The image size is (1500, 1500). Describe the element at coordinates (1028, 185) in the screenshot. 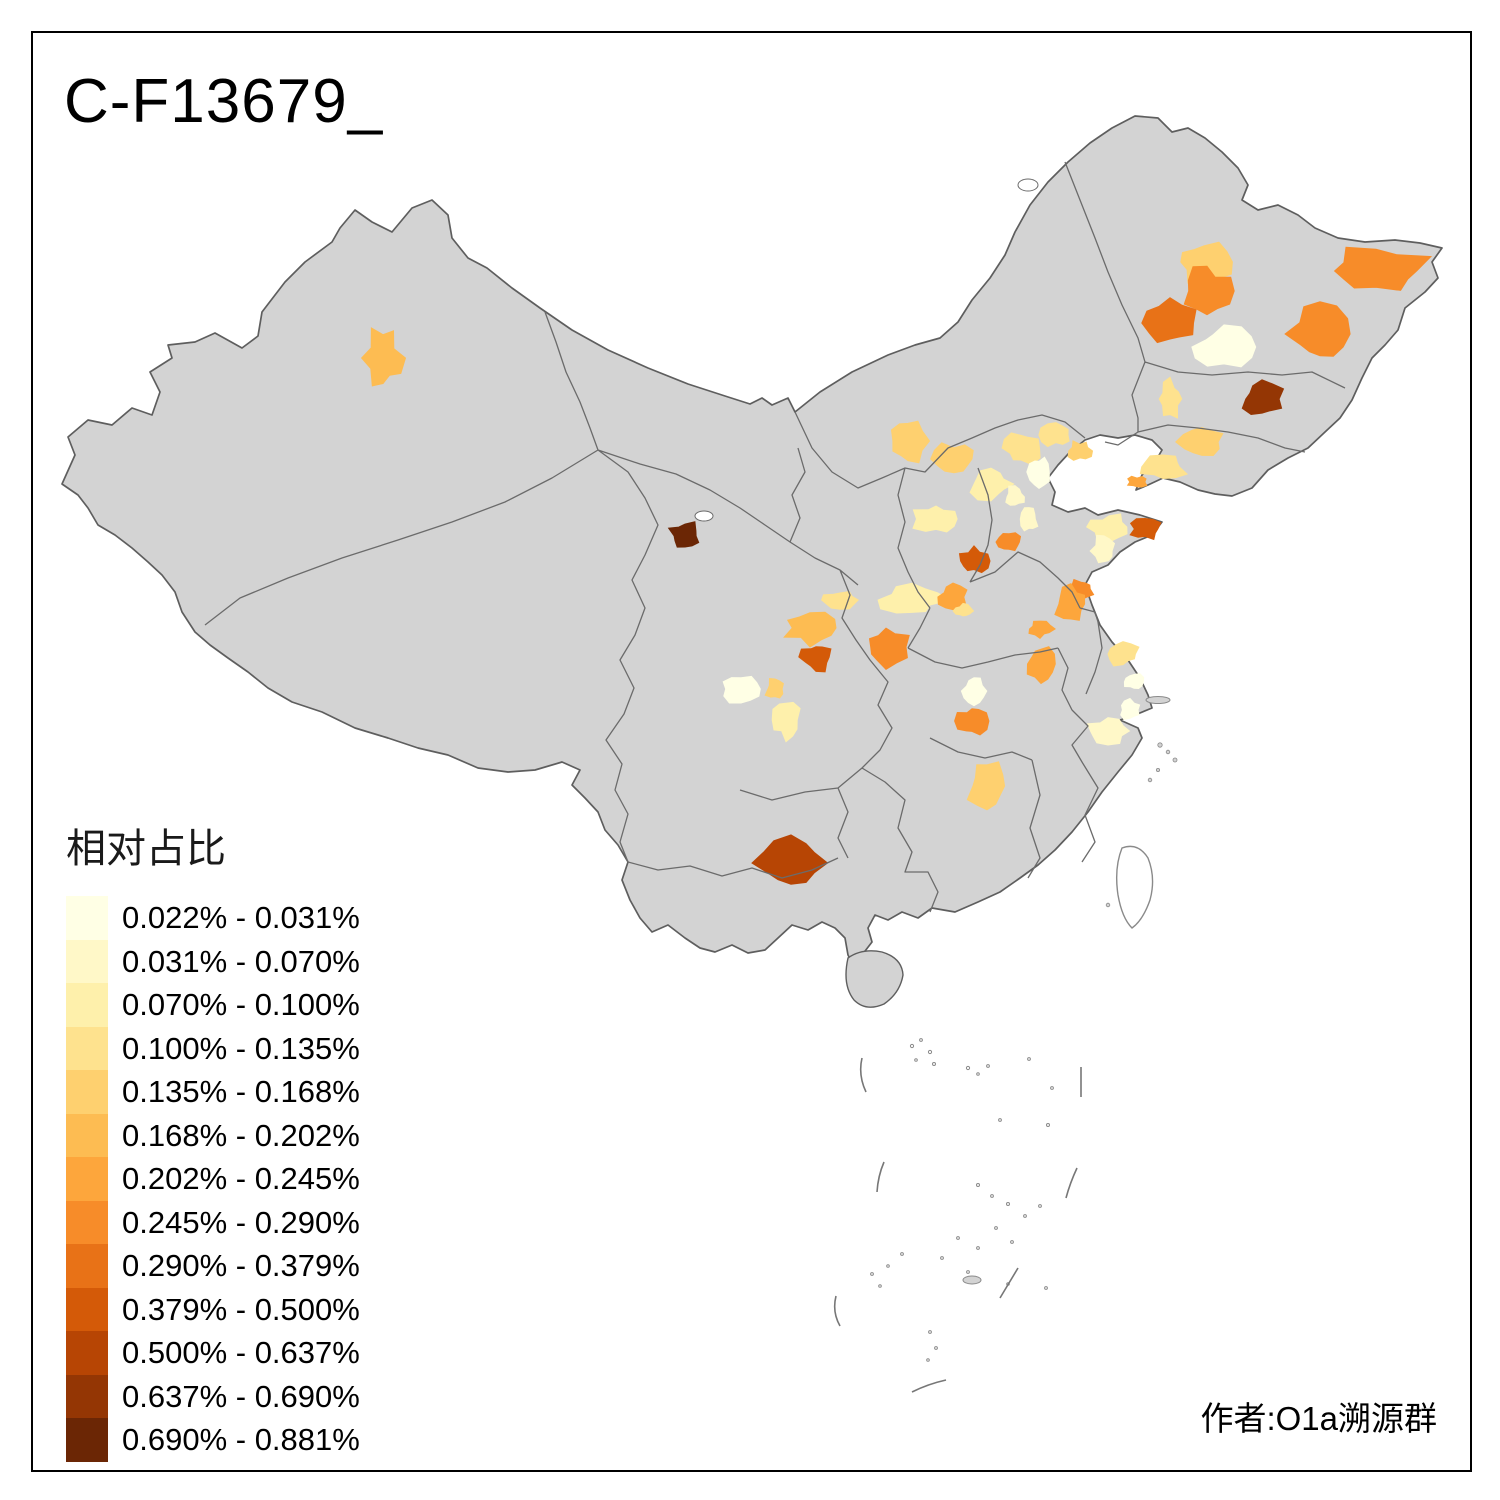

I see `hulun-lake` at that location.